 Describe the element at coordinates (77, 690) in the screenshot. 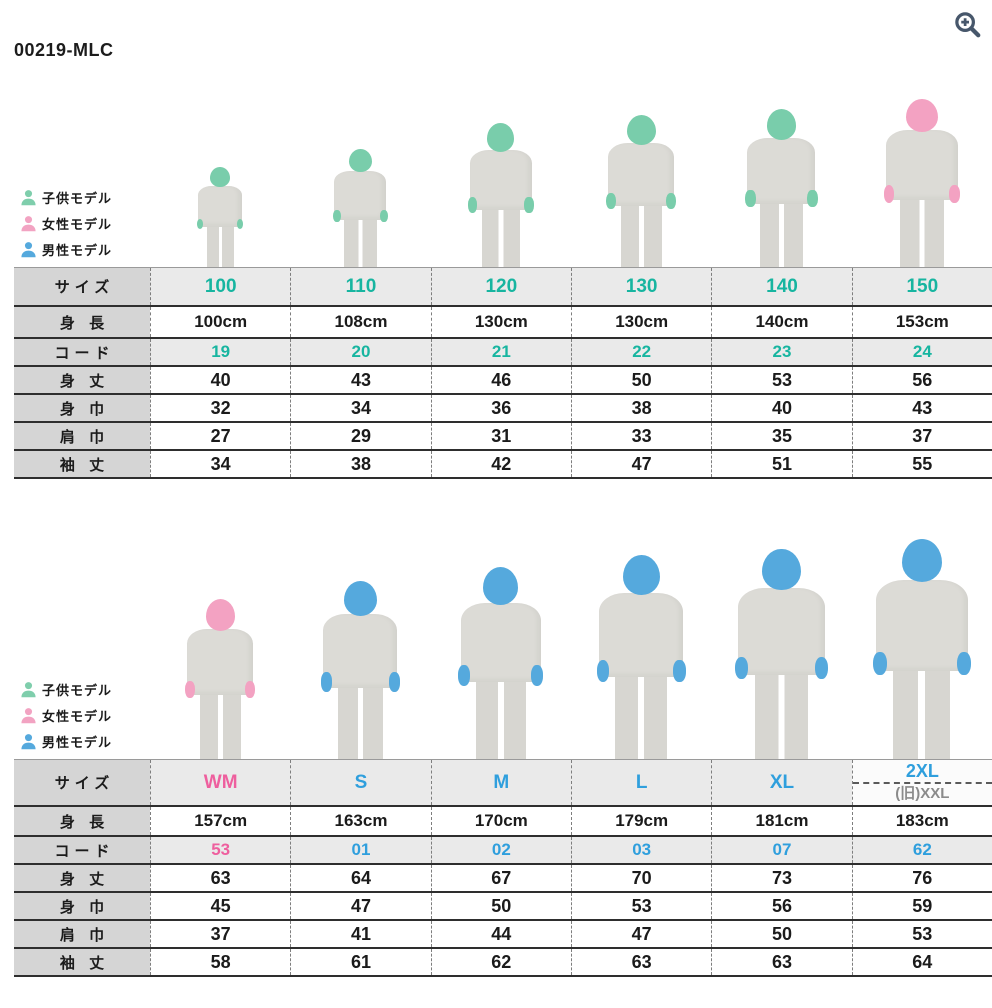

I see `legend-label: 子供モデル` at that location.